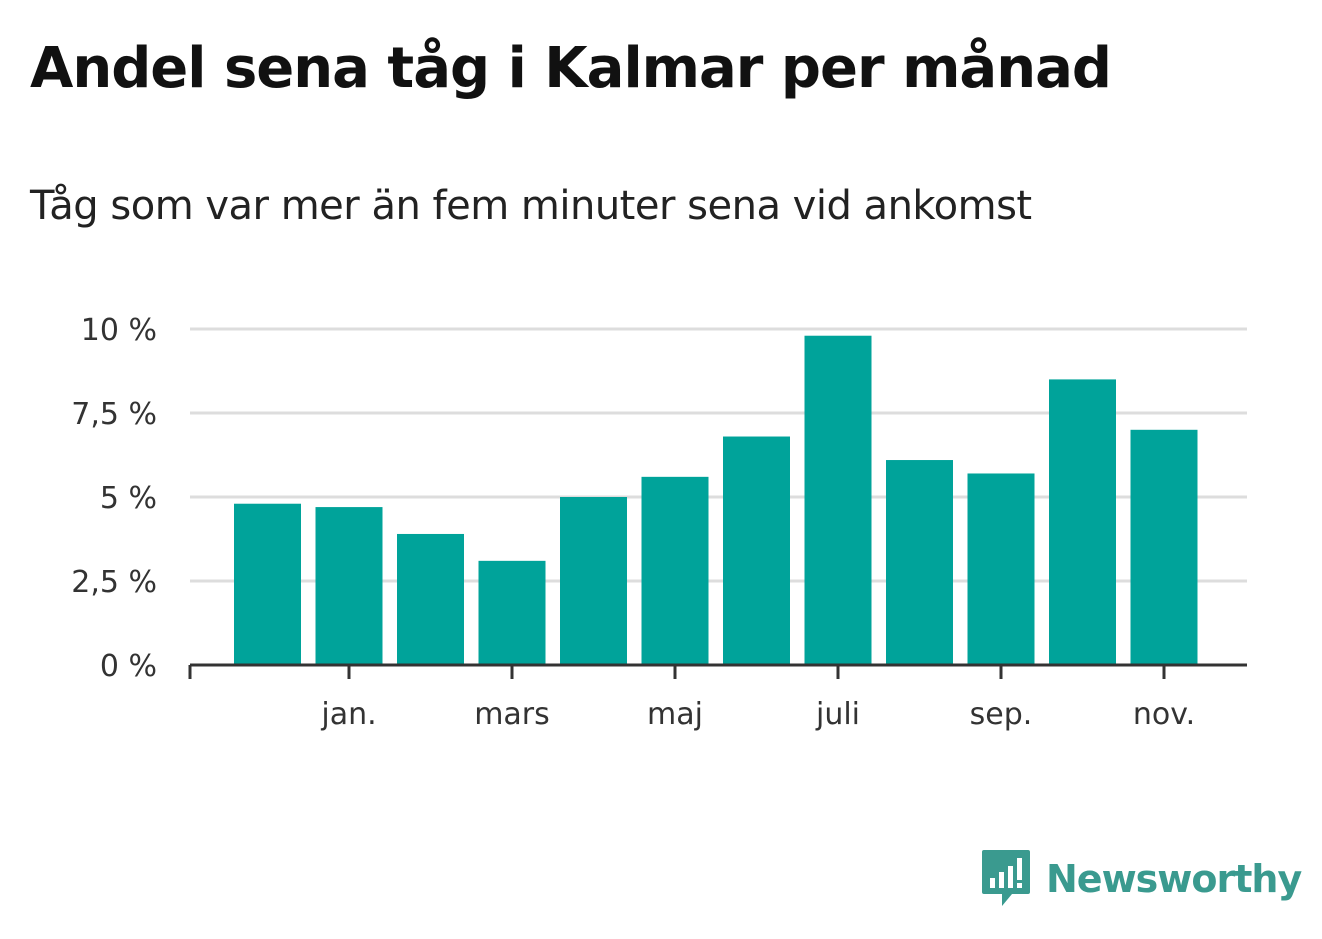  Describe the element at coordinates (1164, 714) in the screenshot. I see `x-tick-label: nov.` at that location.